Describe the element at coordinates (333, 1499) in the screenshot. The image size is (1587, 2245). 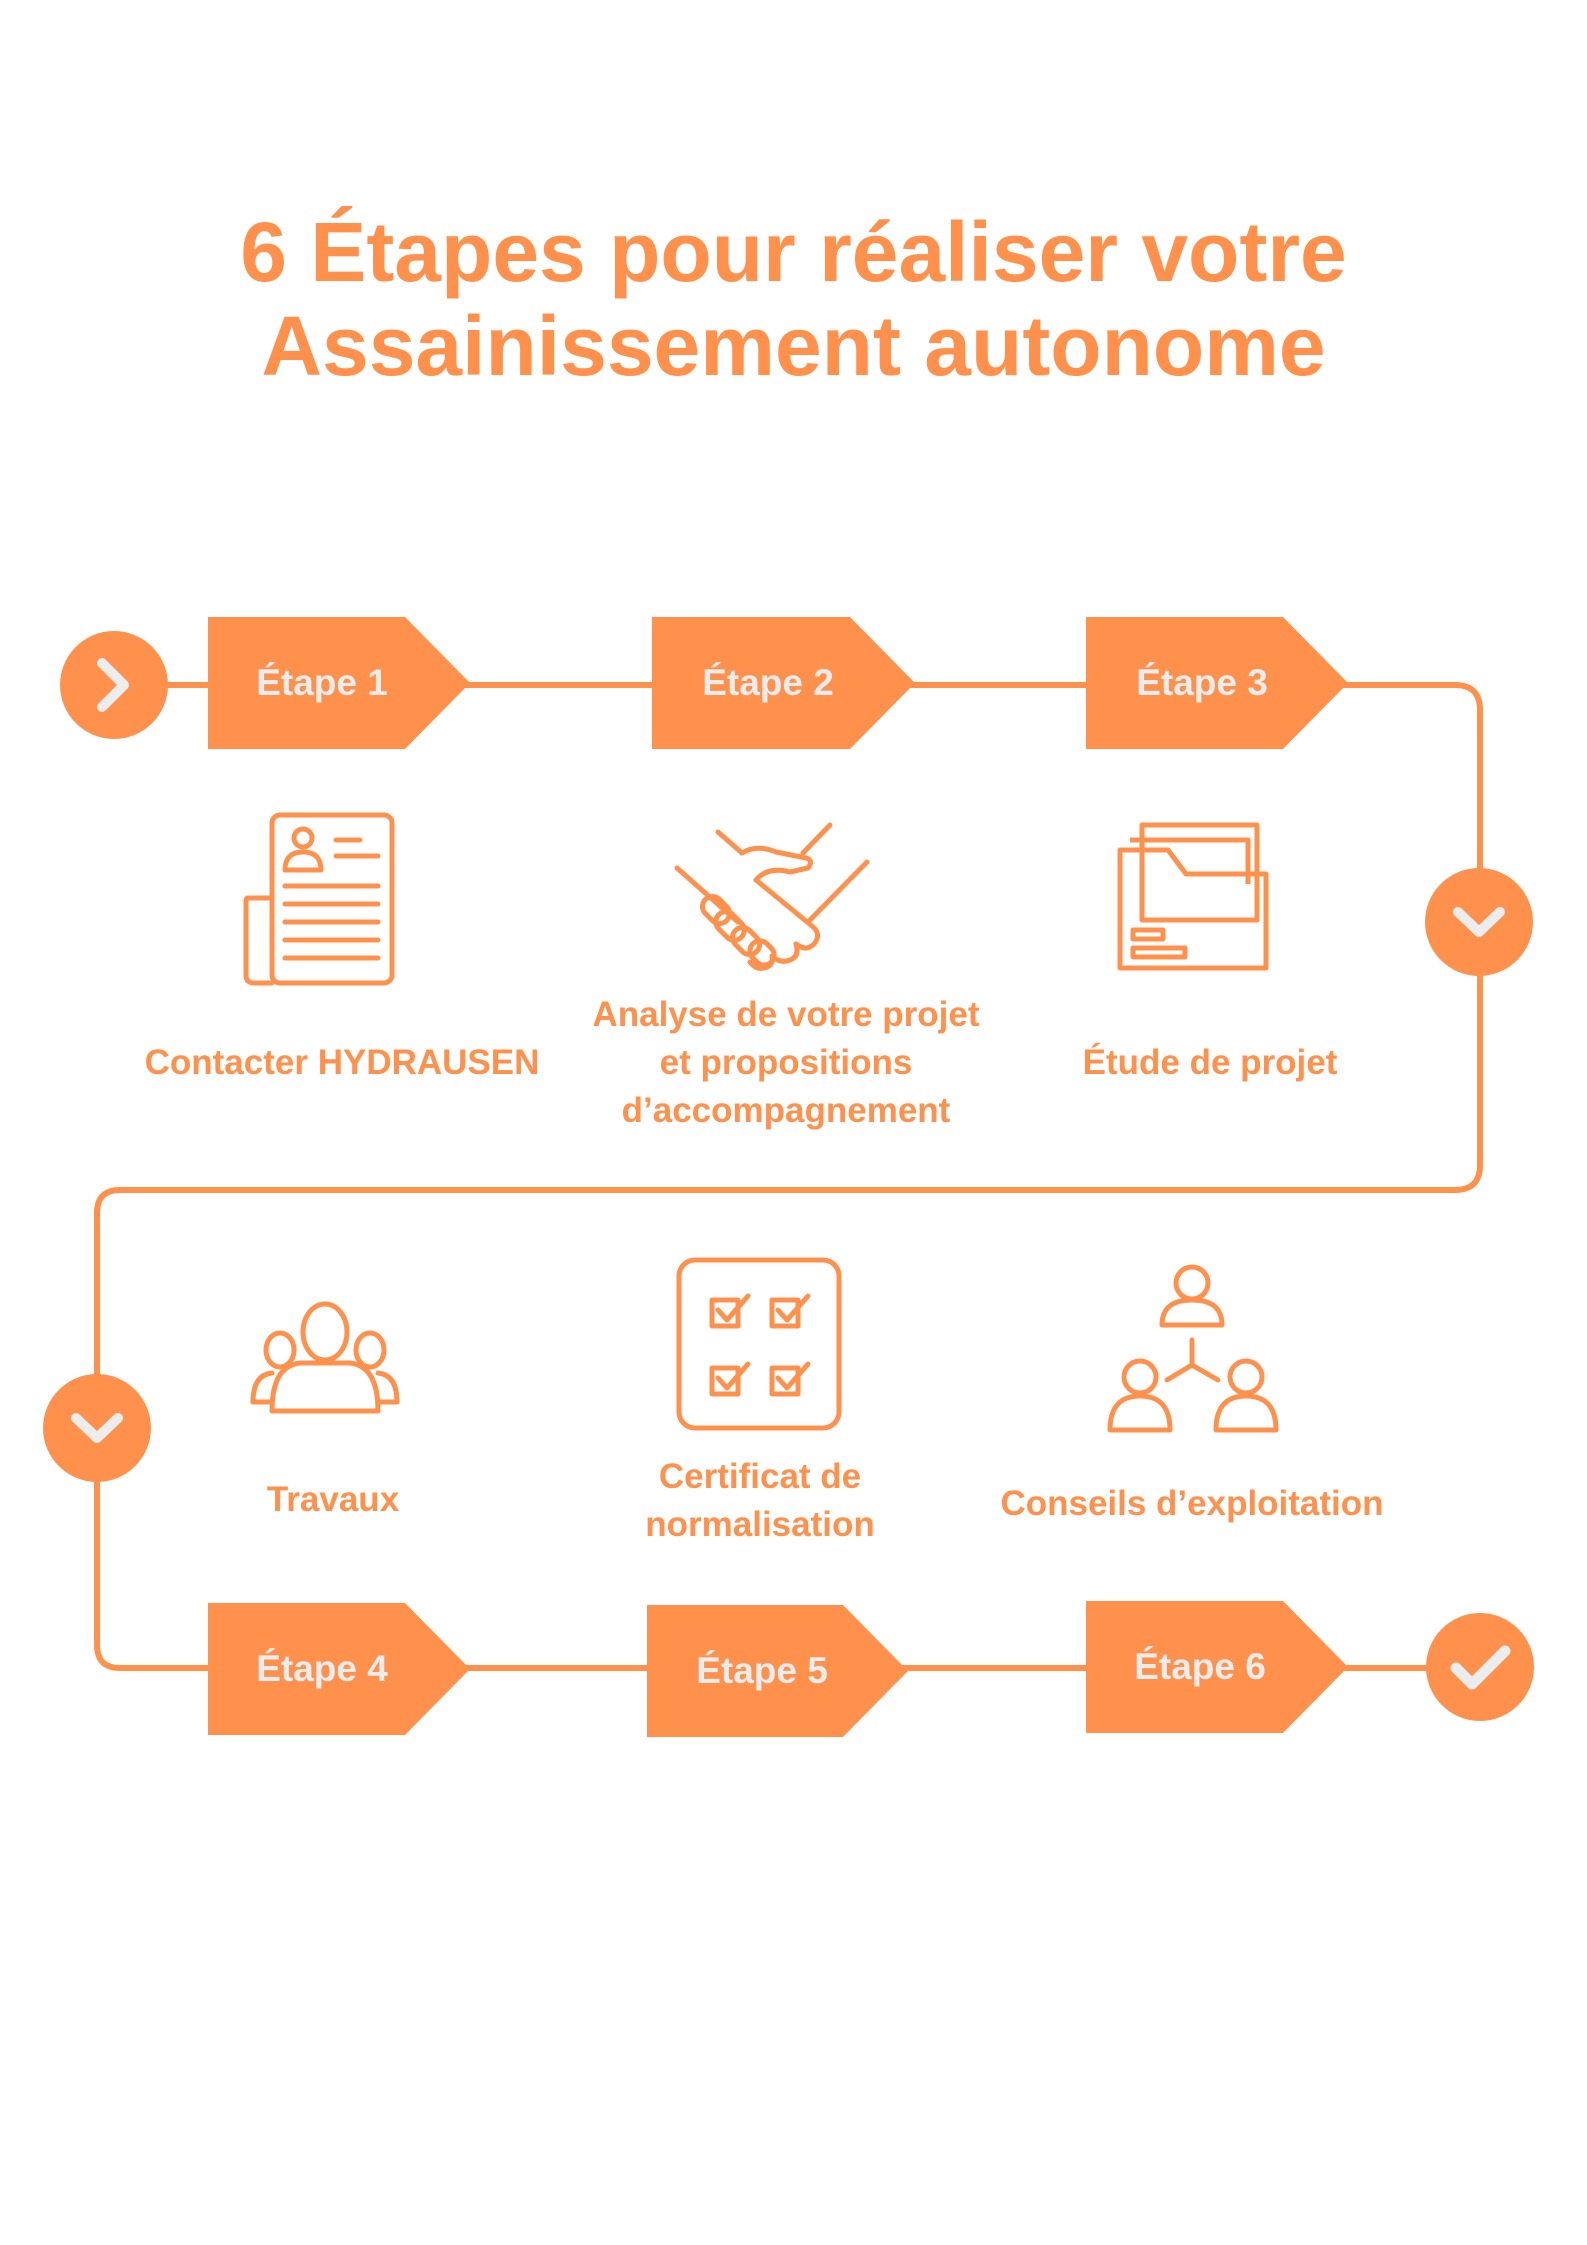
I see `step-text-4: Travaux` at that location.